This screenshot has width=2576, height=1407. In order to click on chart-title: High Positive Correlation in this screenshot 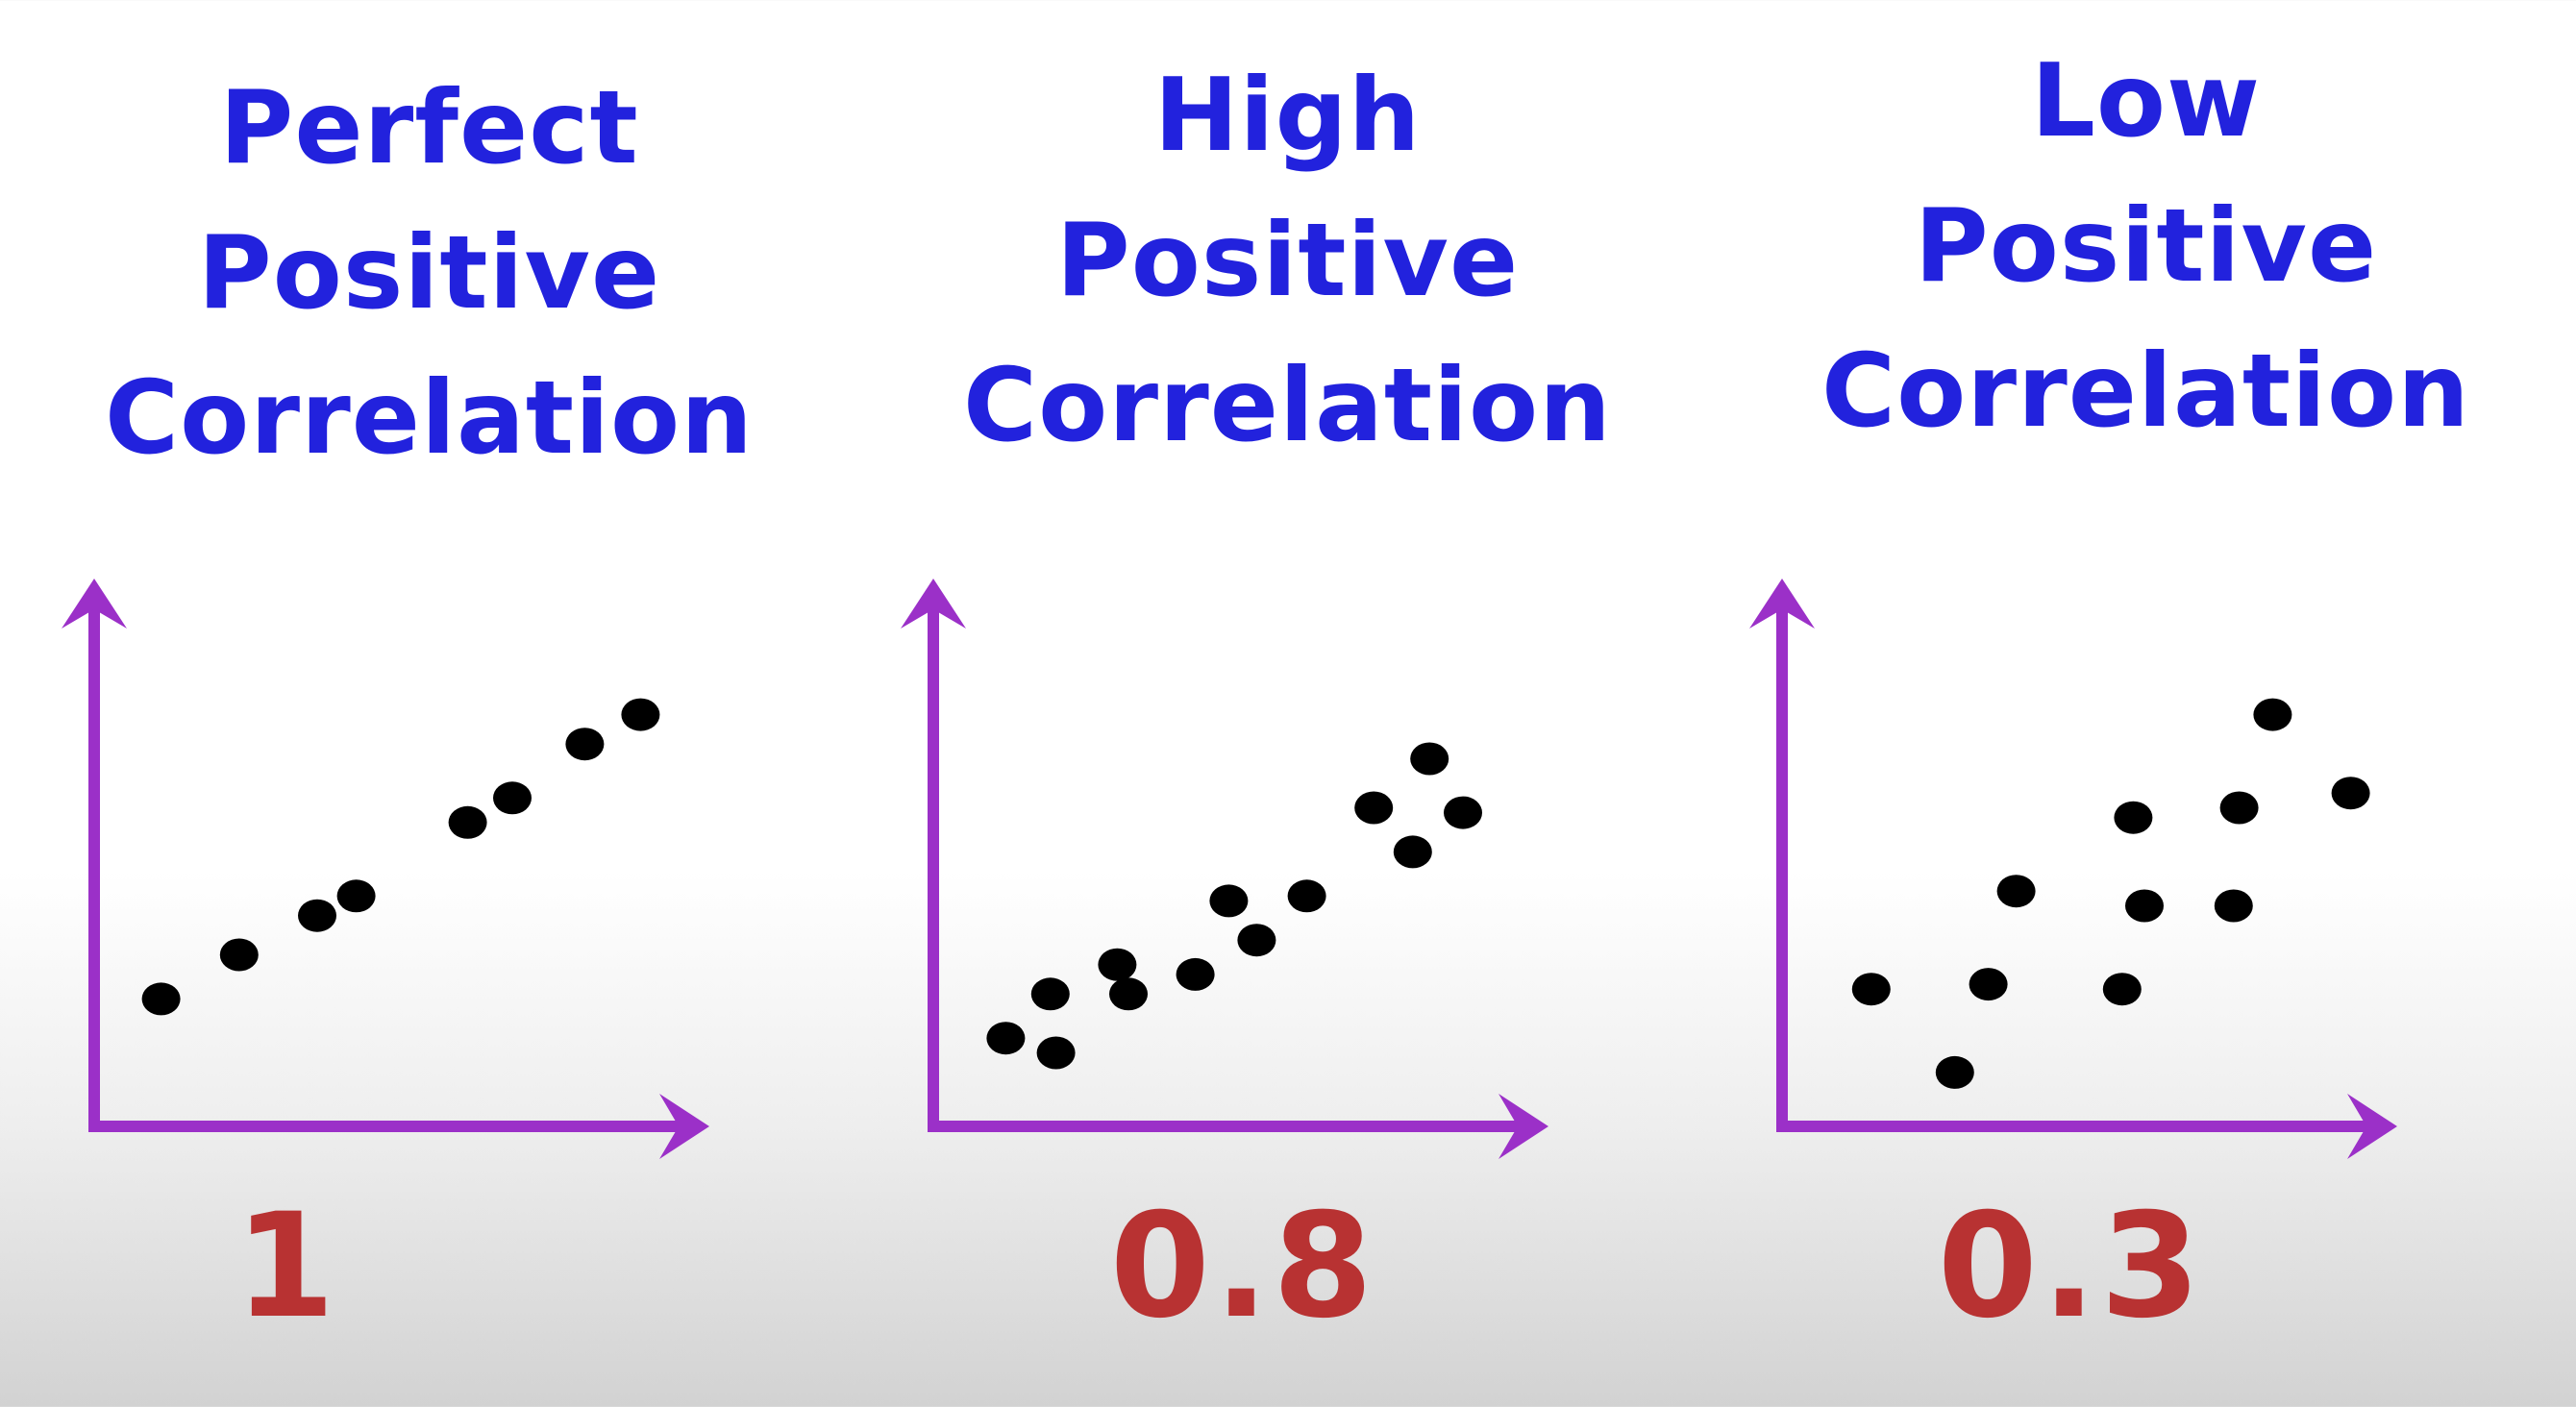, I will do `click(1288, 261)`.